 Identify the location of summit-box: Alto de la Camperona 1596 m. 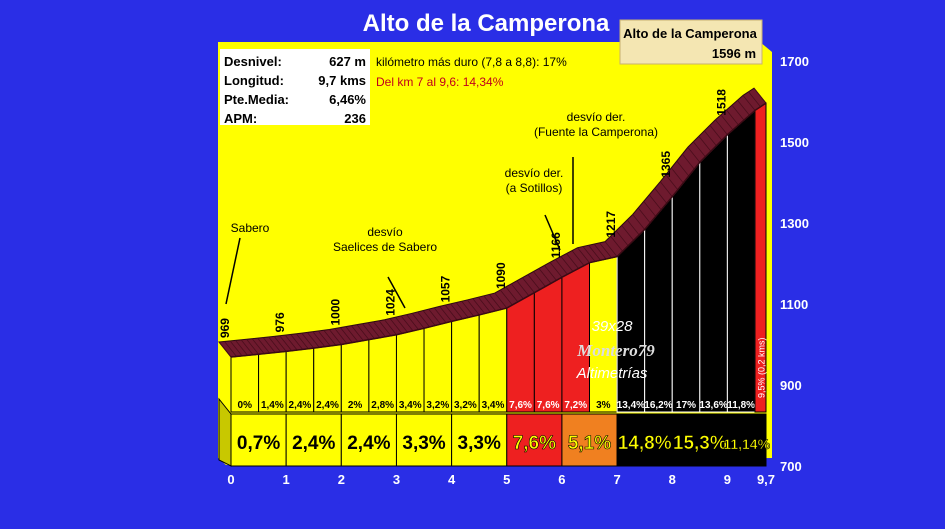
(691, 42).